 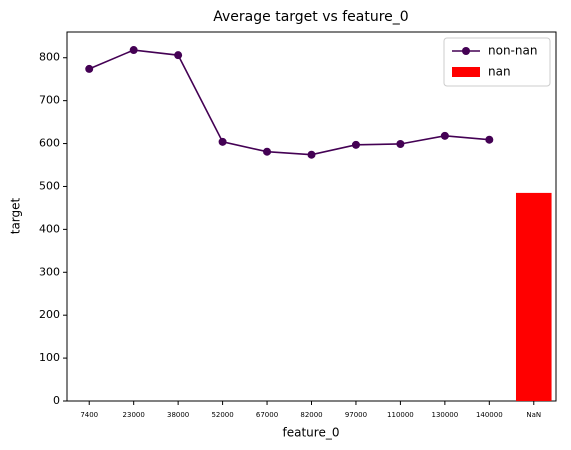 I want to click on y-tick-label: 100, so click(x=49, y=357).